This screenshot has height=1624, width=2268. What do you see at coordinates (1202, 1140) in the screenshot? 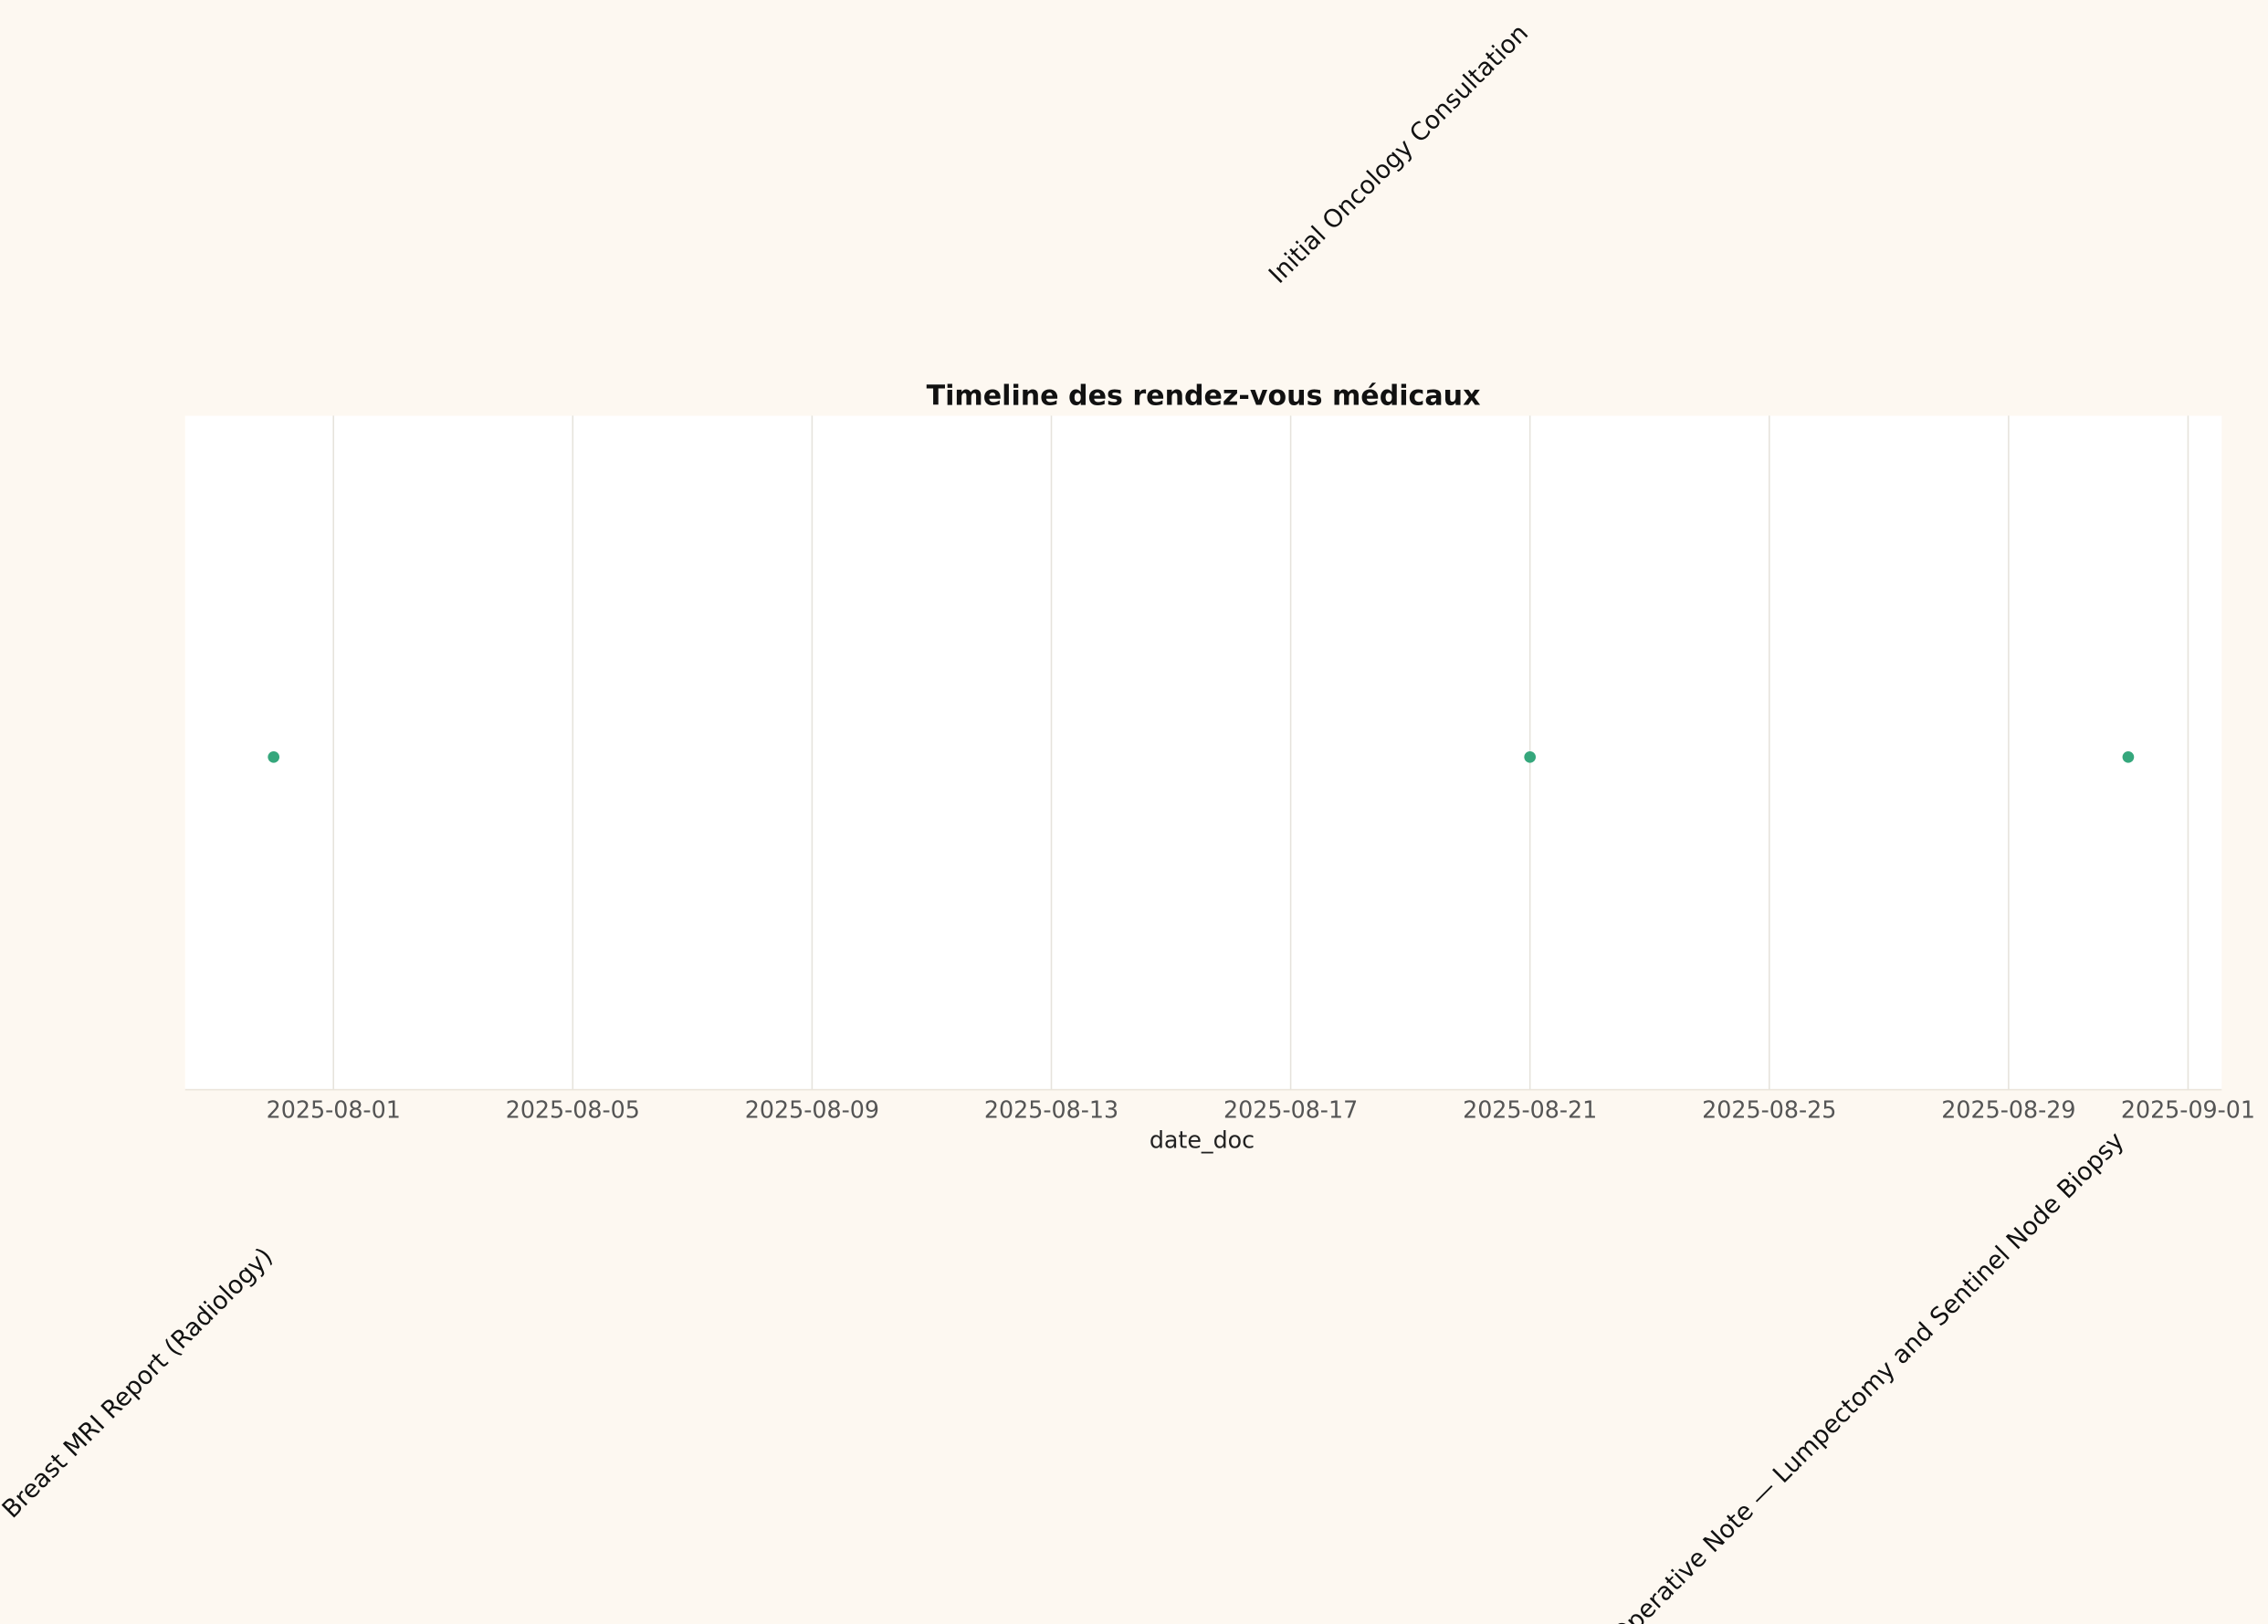
I see `x-axis-label: date_doc` at bounding box center [1202, 1140].